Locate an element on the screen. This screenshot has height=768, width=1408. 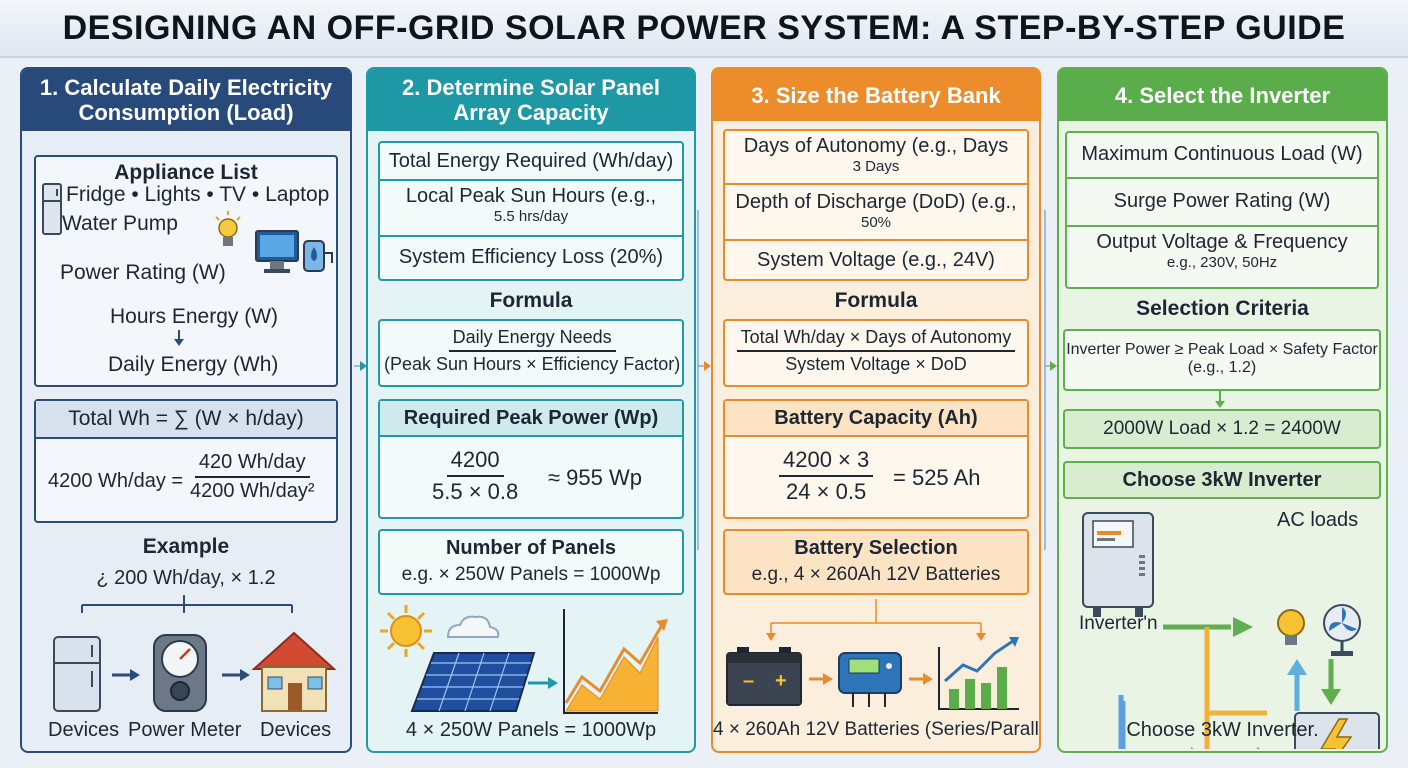
criteria-line2: (e.g., 1.2) is located at coordinates (1222, 367).